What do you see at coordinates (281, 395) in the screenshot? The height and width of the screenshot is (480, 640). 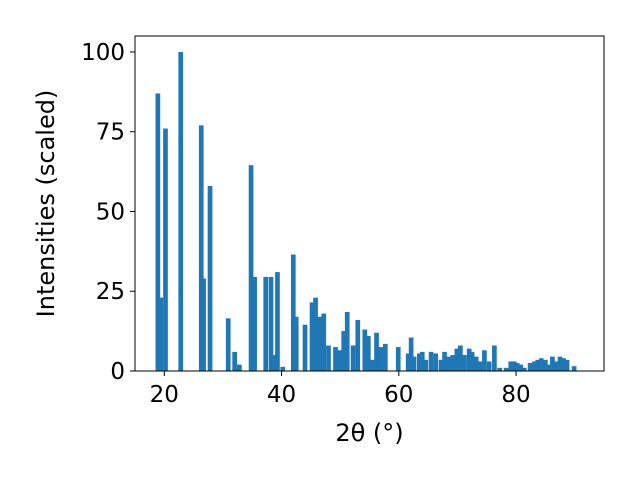 I see `x-tick-label: 40` at bounding box center [281, 395].